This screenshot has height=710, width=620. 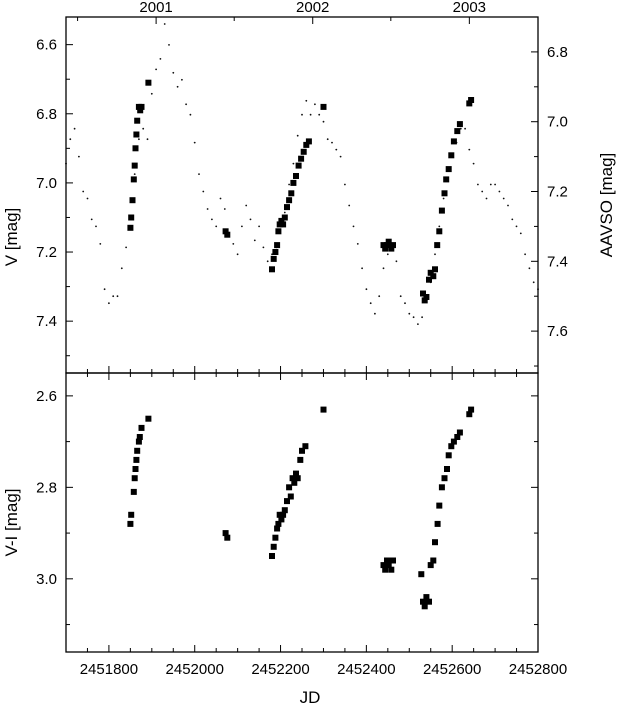 I want to click on y-tick-label: 3.0, so click(x=46, y=579).